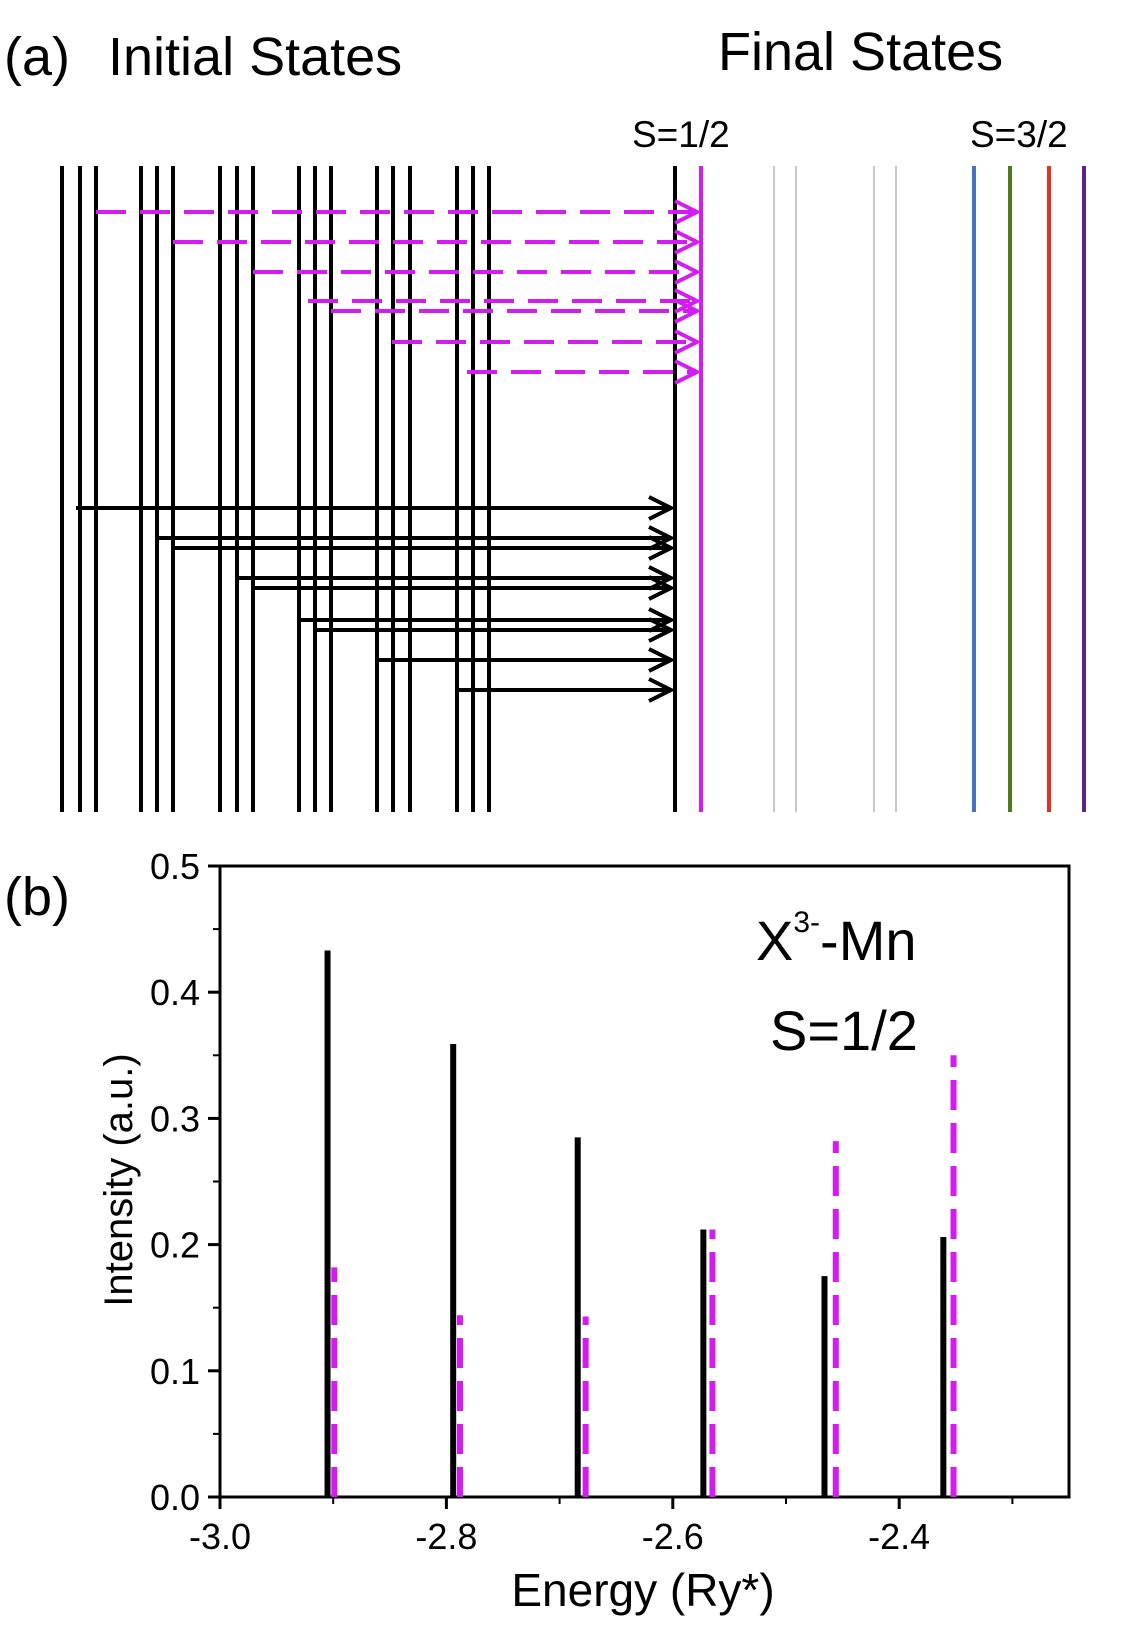  Describe the element at coordinates (255, 57) in the screenshot. I see `initial-states-title: Initial States` at that location.